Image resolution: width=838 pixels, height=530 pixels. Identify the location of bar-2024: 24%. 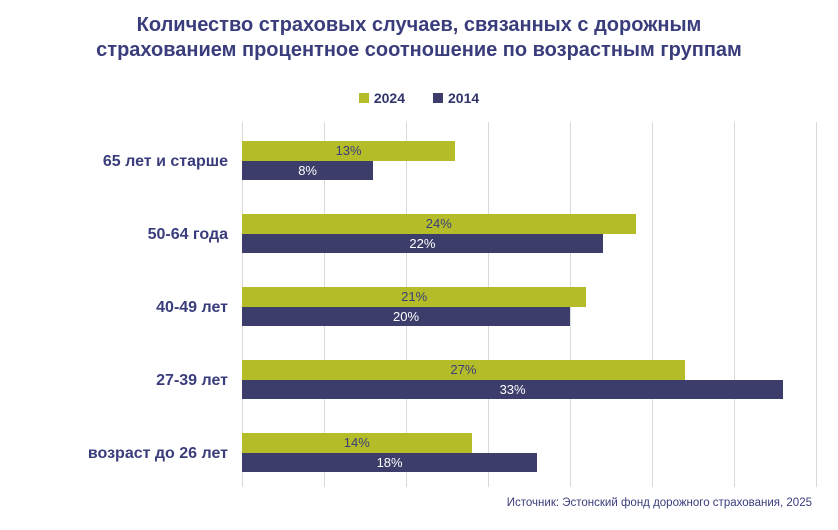
(439, 224).